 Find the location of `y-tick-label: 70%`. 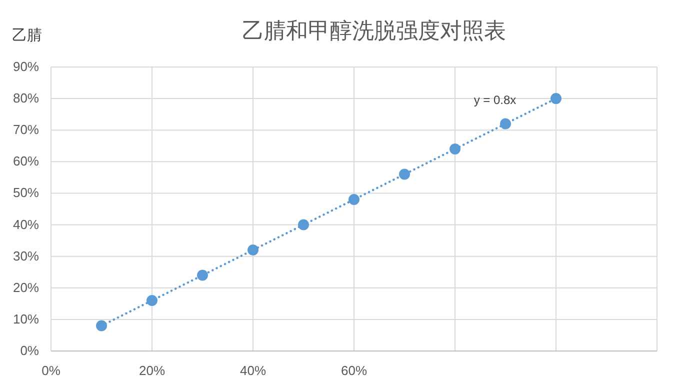

y-tick-label: 70% is located at coordinates (26, 130).